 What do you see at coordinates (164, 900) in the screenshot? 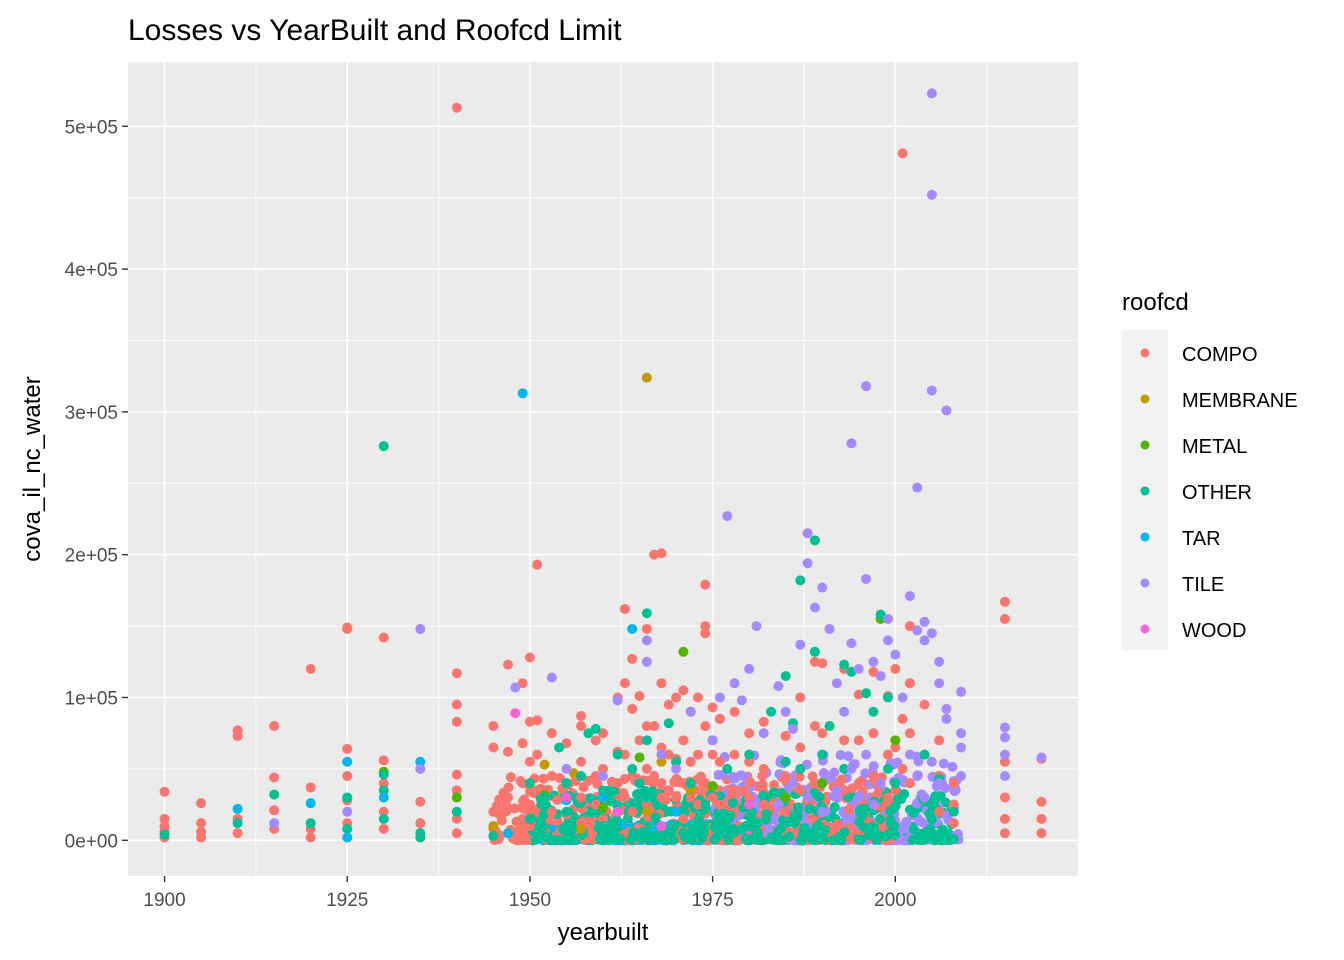
I see `x-tick-label: 1900` at bounding box center [164, 900].